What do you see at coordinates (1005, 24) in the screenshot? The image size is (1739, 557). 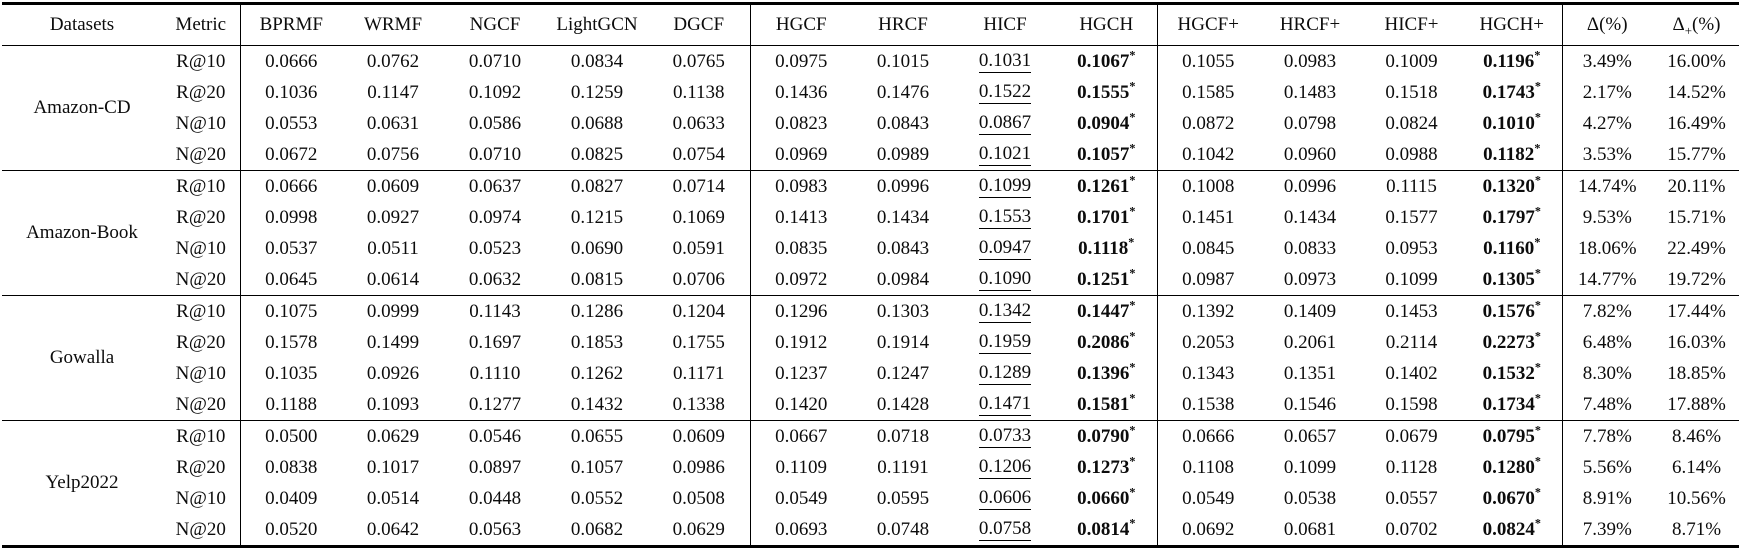 I see `col-header-hicf: HICF` at bounding box center [1005, 24].